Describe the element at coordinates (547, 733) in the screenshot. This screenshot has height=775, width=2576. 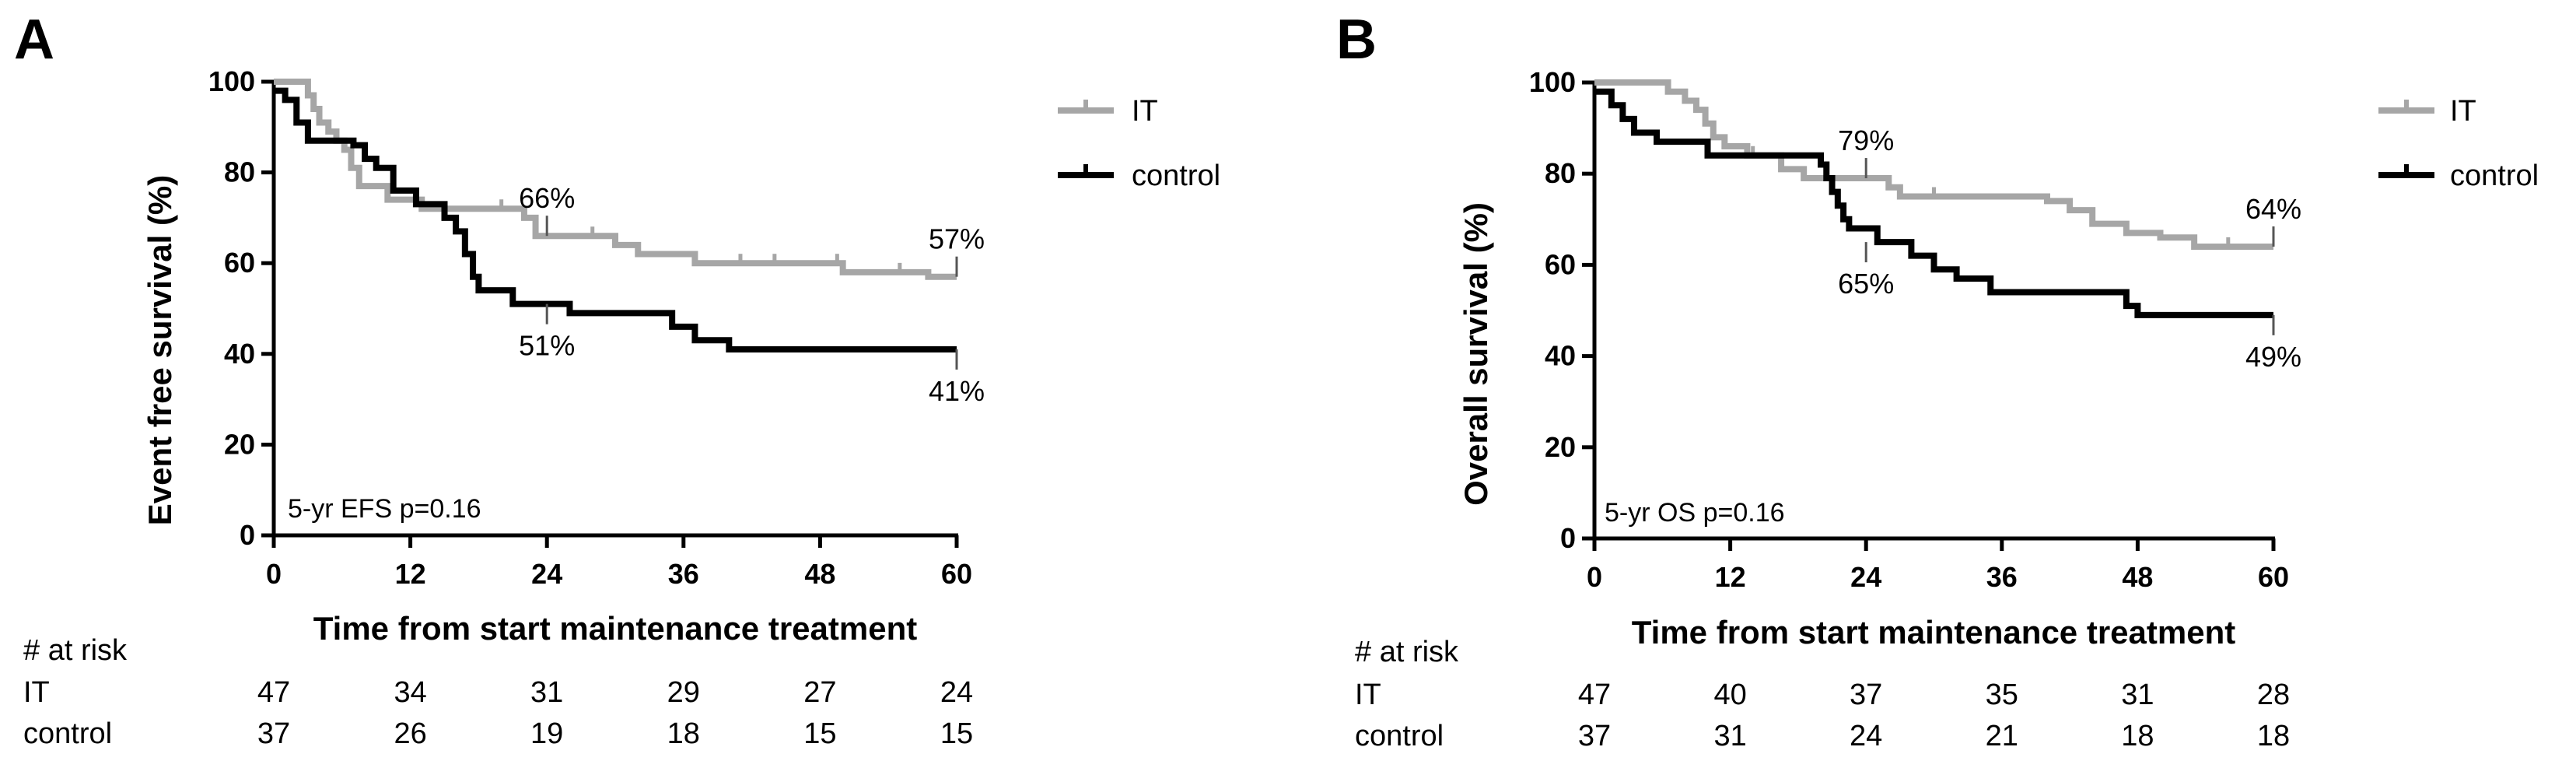
I see `risk-value: 19` at that location.